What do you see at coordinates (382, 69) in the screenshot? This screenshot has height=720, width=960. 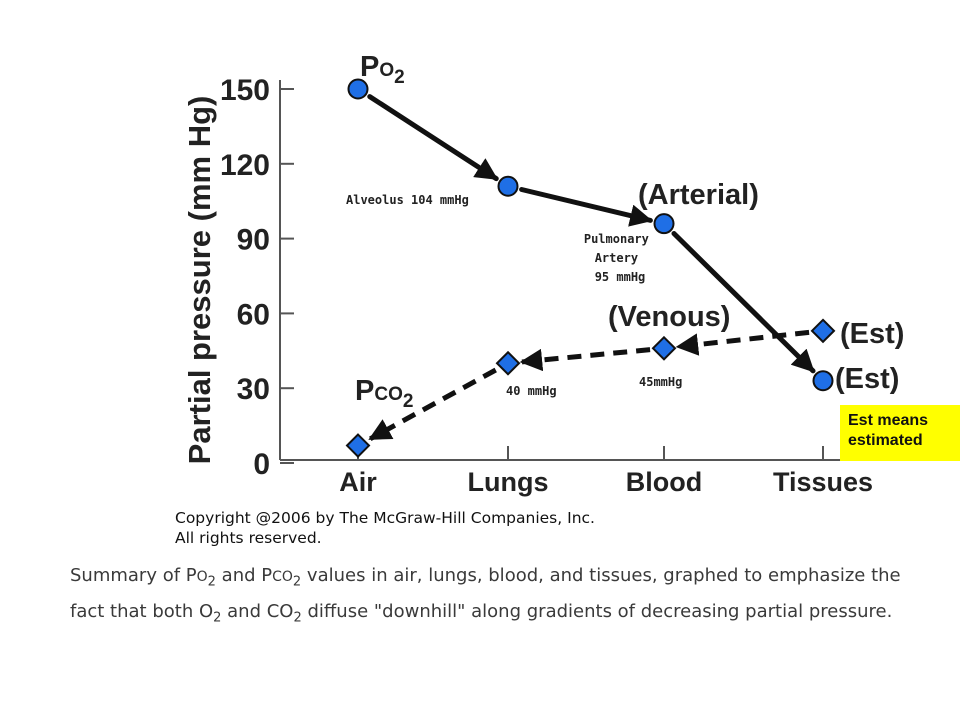 I see `po2-series-label: PO2` at bounding box center [382, 69].